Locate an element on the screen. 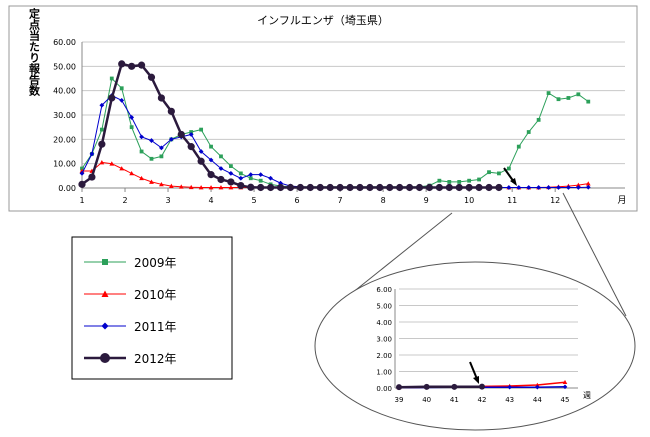 This screenshot has width=650, height=437. main-chart-title: インフルエンザ（埼玉県） is located at coordinates (323, 20).